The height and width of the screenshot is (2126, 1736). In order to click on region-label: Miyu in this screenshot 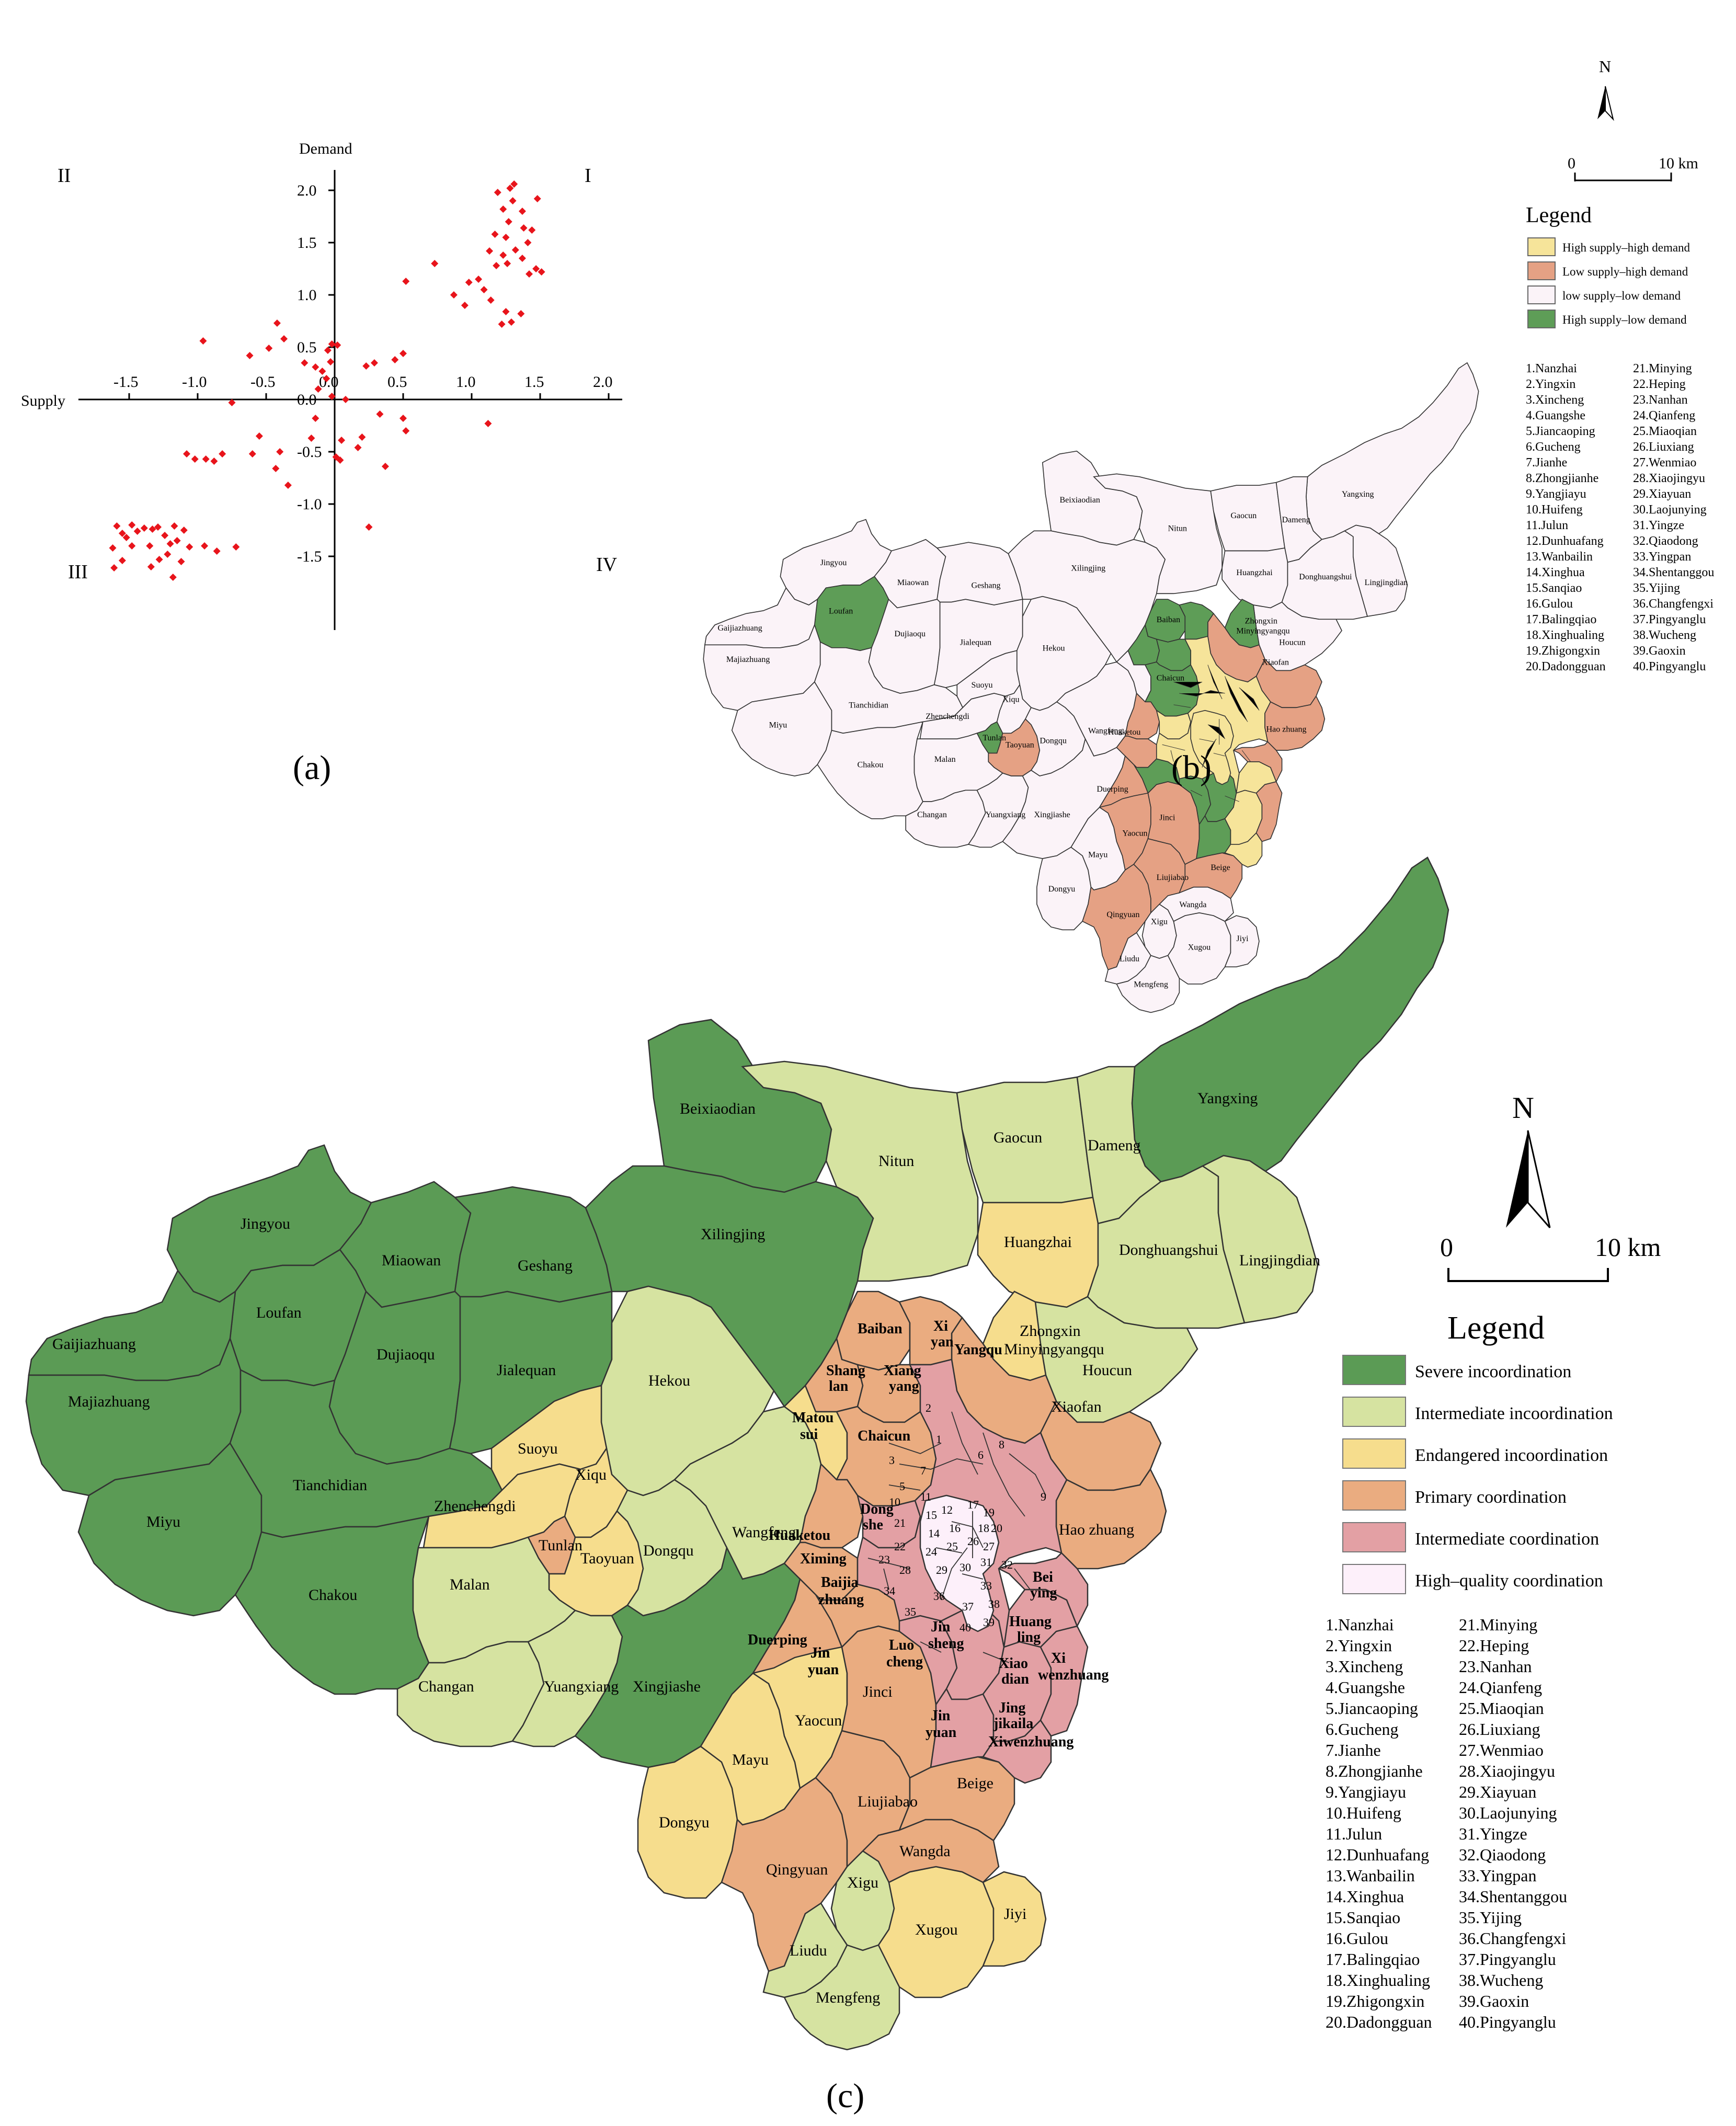, I will do `click(163, 1521)`.